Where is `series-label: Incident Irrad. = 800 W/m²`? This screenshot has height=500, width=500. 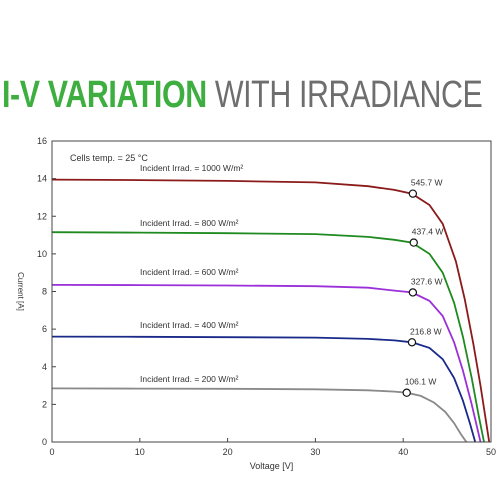
series-label: Incident Irrad. = 800 W/m² is located at coordinates (189, 223).